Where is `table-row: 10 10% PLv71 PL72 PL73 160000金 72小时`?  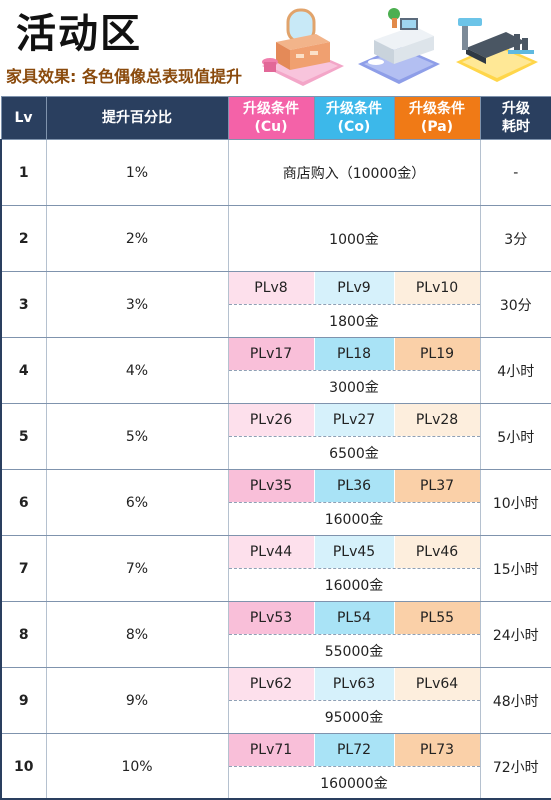 table-row: 10 10% PLv71 PL72 PL73 160000金 72小时 is located at coordinates (275, 766).